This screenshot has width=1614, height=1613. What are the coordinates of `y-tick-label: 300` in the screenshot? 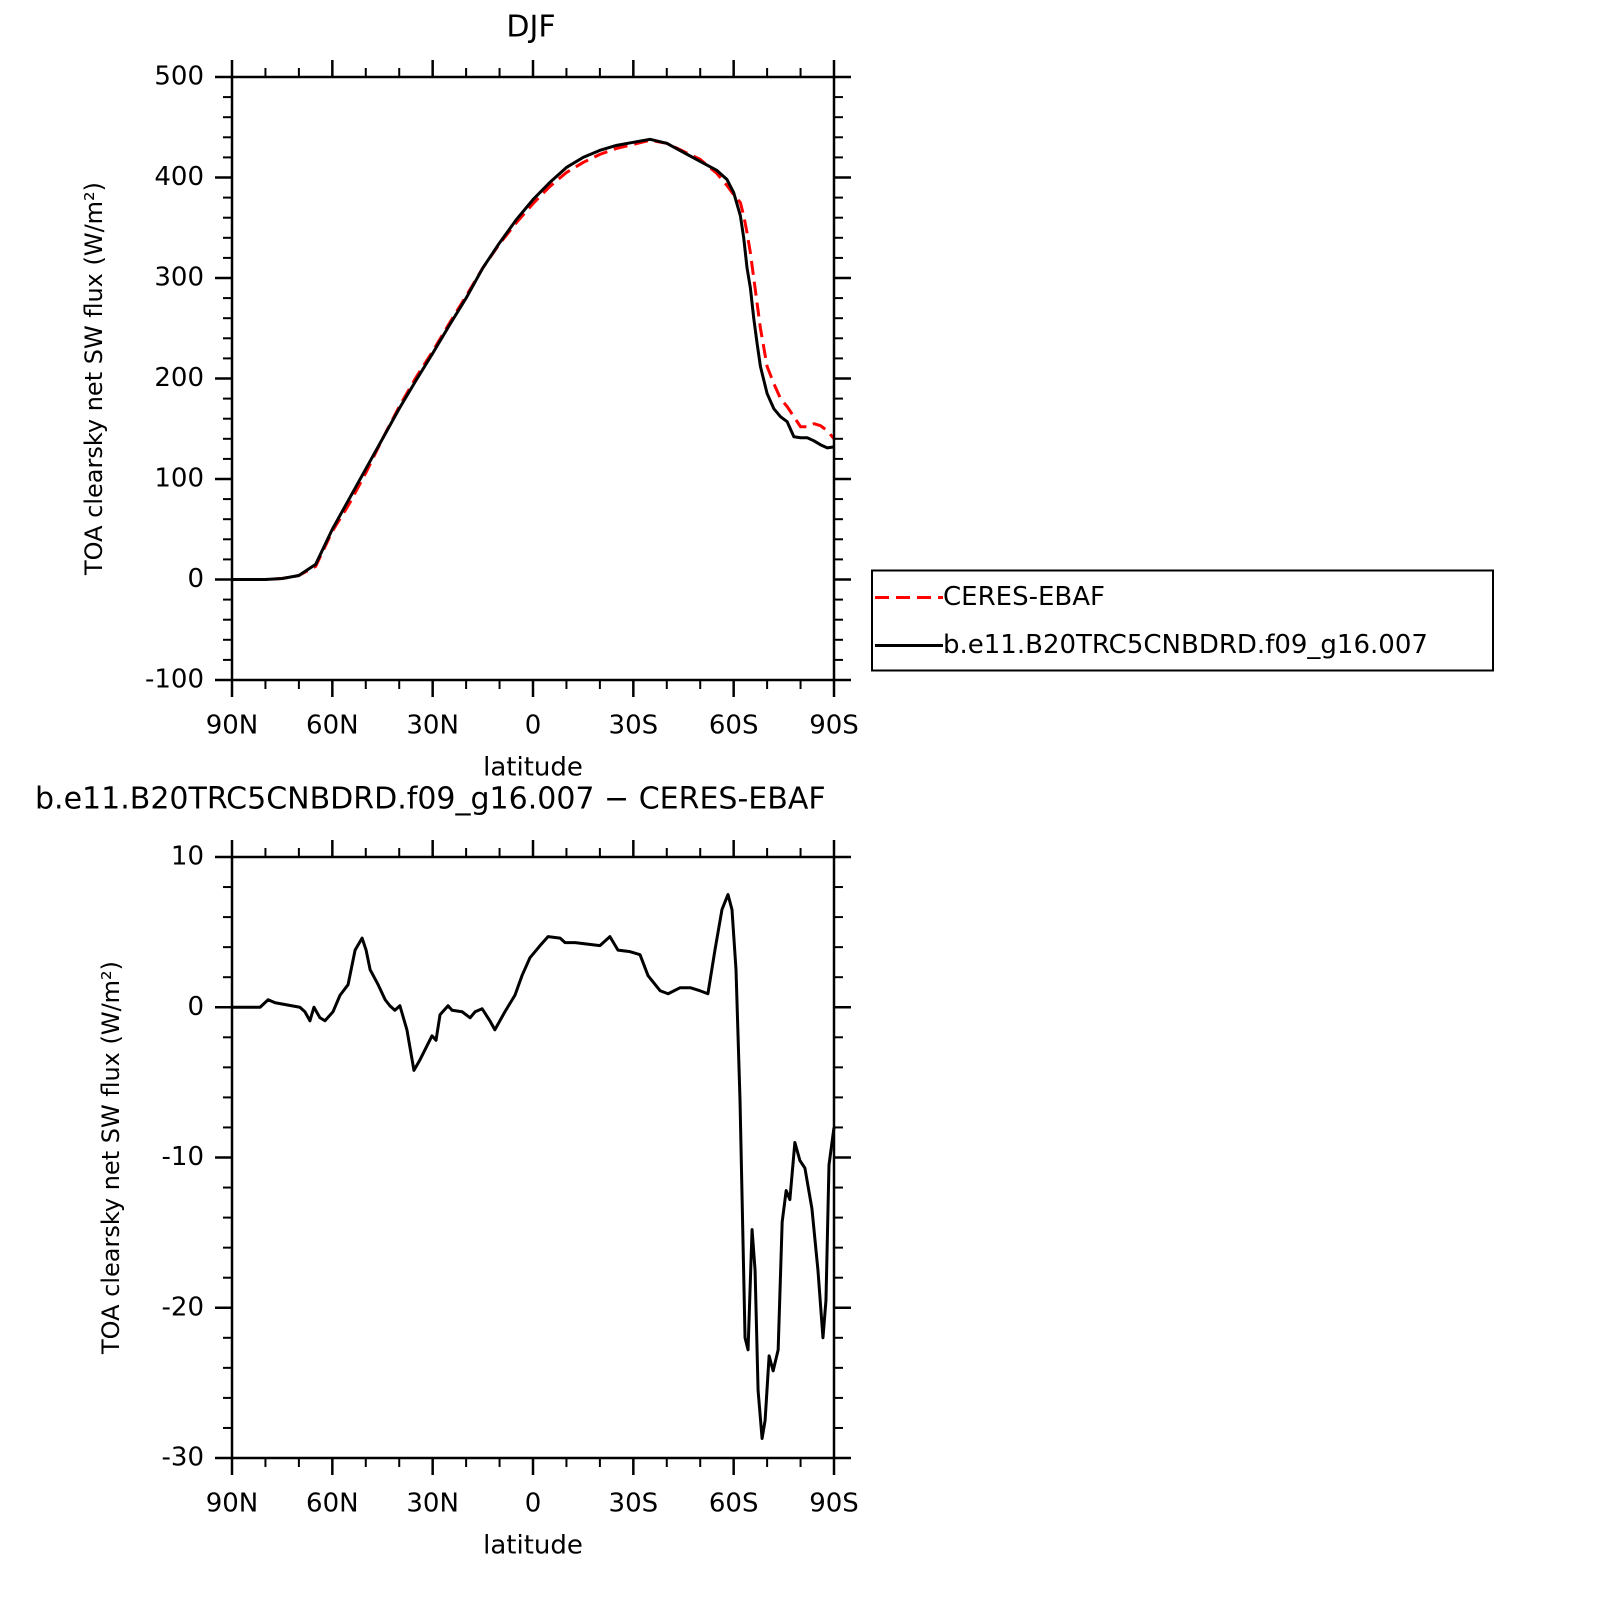 It's located at (179, 278).